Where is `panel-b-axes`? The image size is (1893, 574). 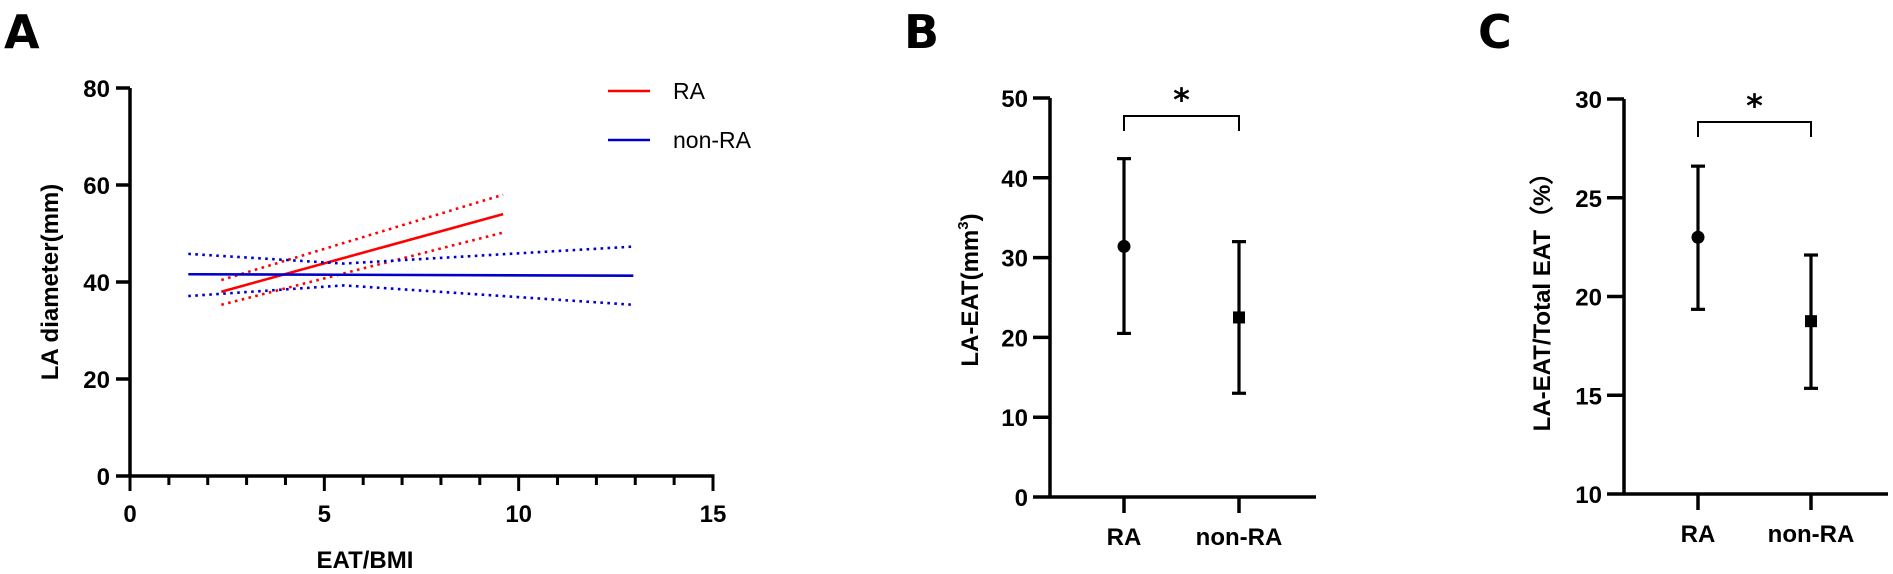 panel-b-axes is located at coordinates (1174, 304).